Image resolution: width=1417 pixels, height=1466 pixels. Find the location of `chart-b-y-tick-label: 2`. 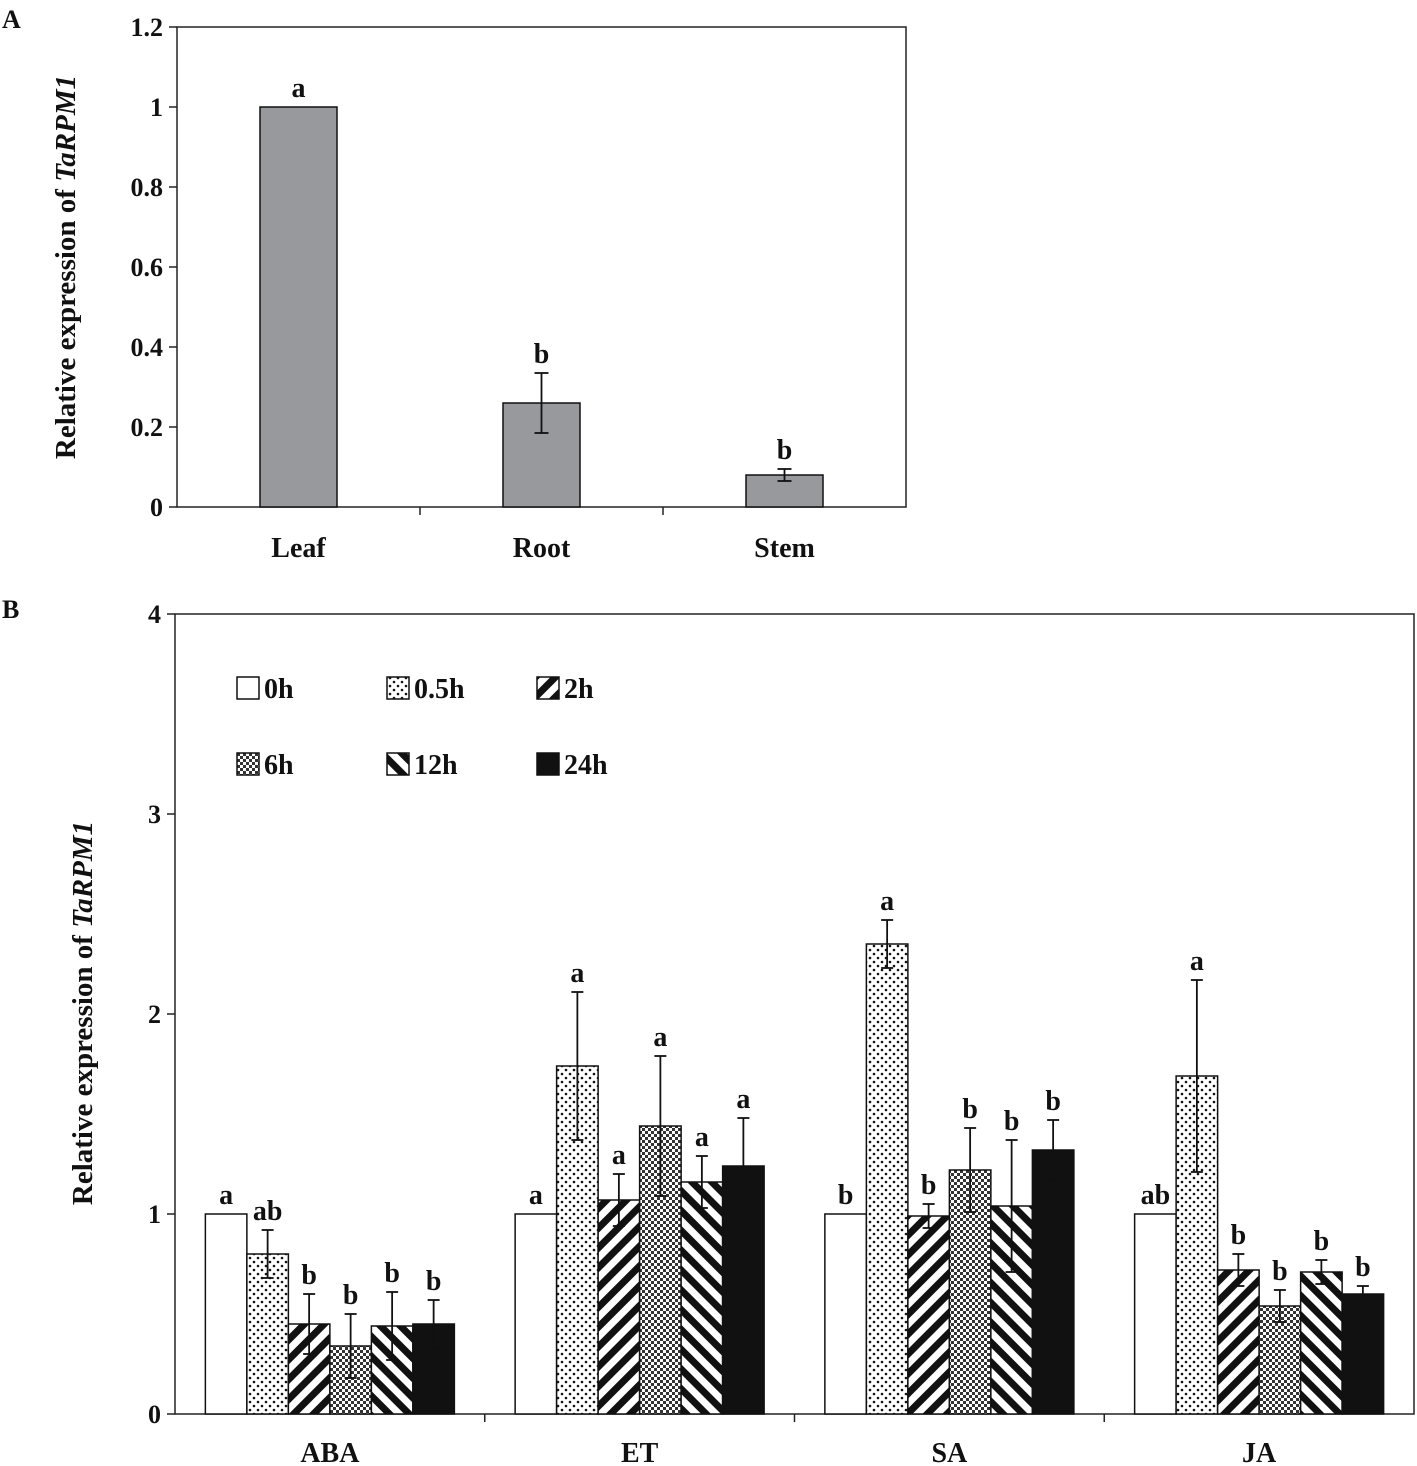

chart-b-y-tick-label: 2 is located at coordinates (154, 1014).